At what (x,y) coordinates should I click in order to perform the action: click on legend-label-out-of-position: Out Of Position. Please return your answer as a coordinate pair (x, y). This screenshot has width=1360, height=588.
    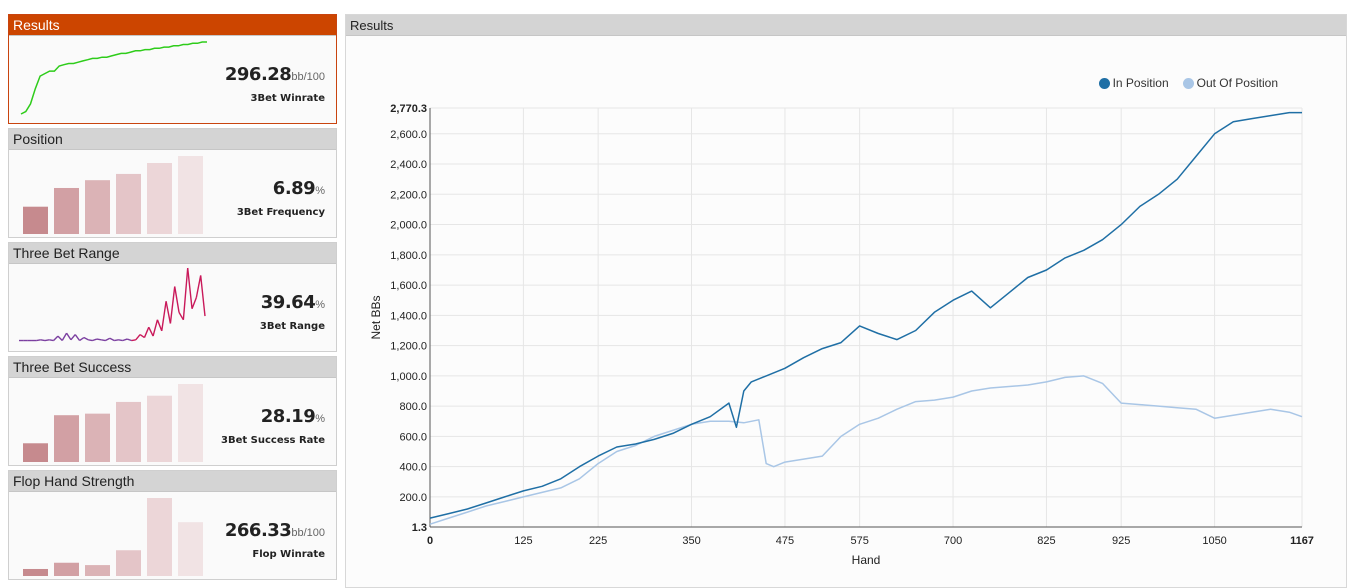
    Looking at the image, I should click on (1237, 83).